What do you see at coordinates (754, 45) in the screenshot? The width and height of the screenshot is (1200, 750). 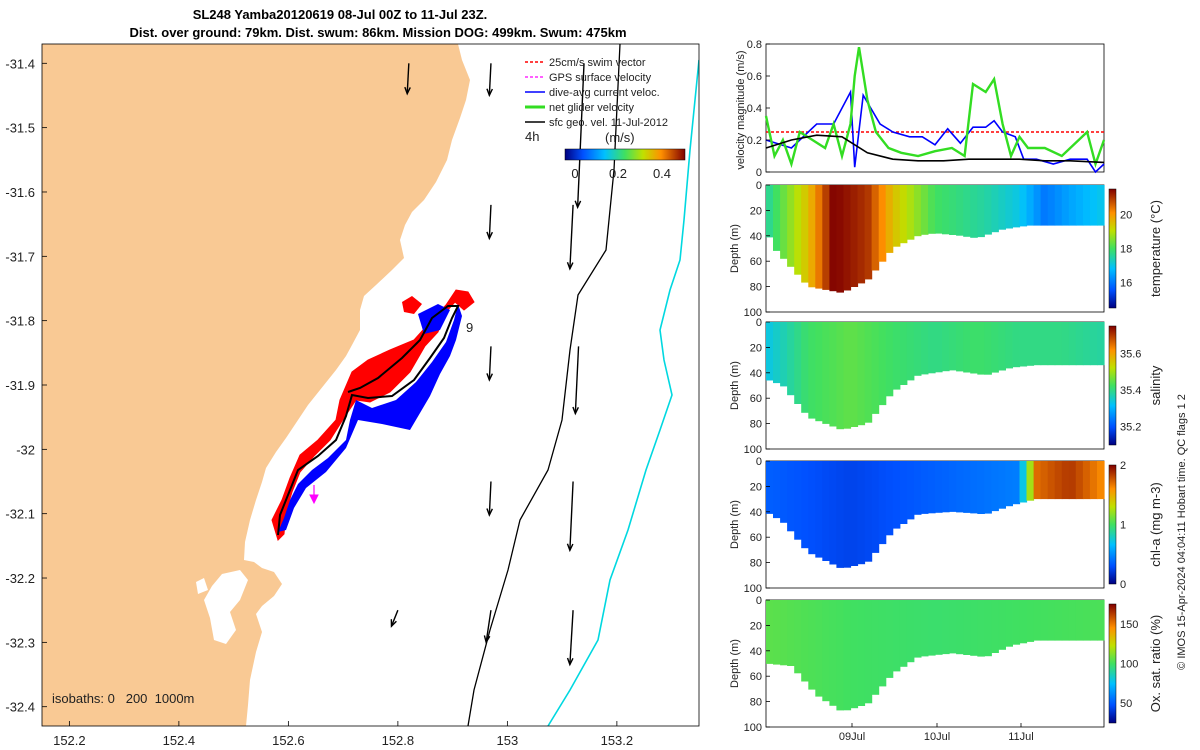 I see `velocity-y-tick-label: 0.8` at bounding box center [754, 45].